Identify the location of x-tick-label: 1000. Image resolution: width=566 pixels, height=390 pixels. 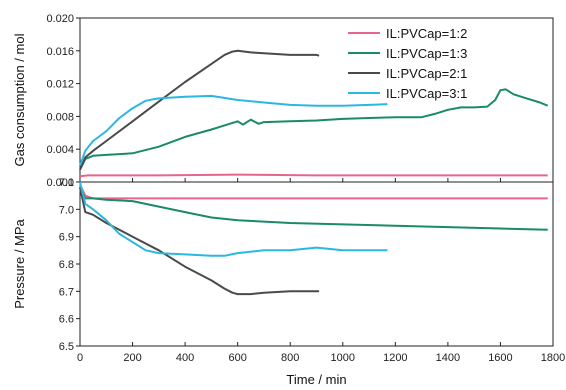
(343, 358).